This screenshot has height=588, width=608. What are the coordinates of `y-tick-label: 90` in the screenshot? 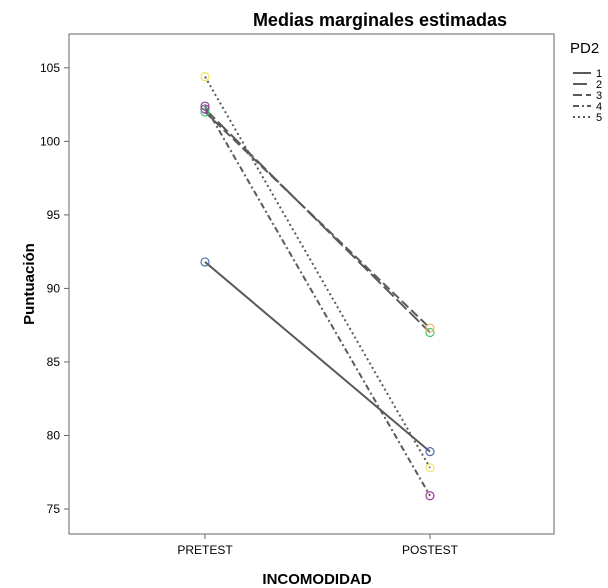 It's located at (54, 288).